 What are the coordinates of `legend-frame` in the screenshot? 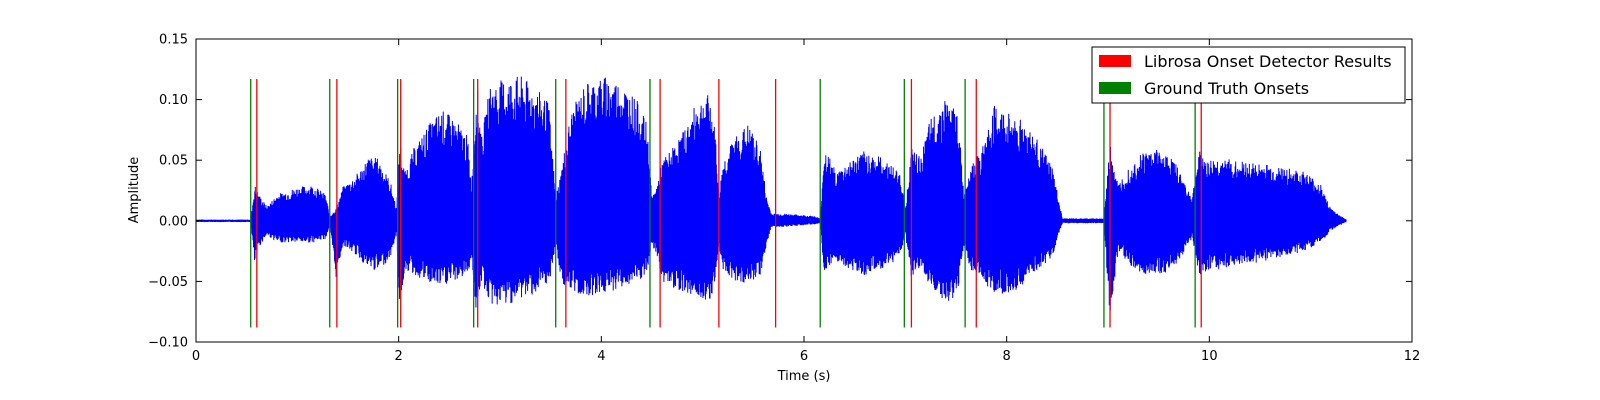 It's located at (1248, 75).